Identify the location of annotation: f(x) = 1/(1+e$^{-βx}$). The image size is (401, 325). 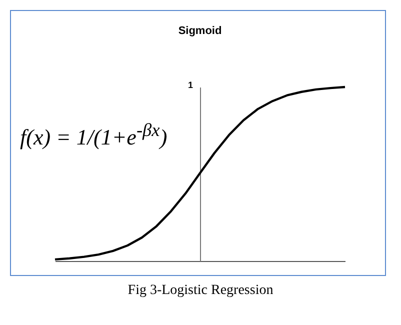
(94, 135).